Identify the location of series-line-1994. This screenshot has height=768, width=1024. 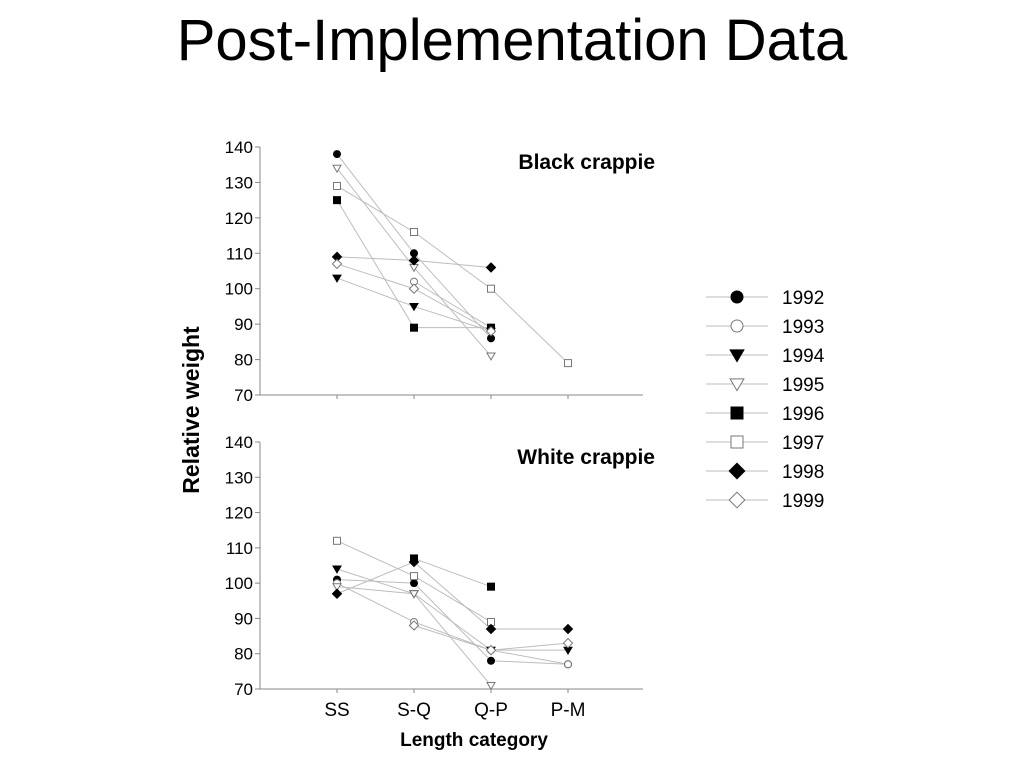
(452, 609).